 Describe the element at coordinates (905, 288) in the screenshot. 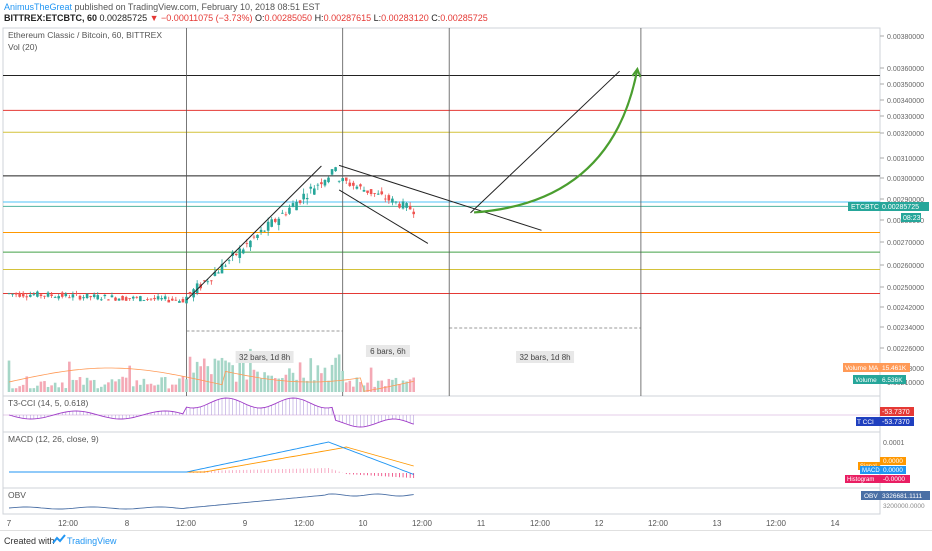

I see `y-tick-label-12: 0.00250000` at that location.